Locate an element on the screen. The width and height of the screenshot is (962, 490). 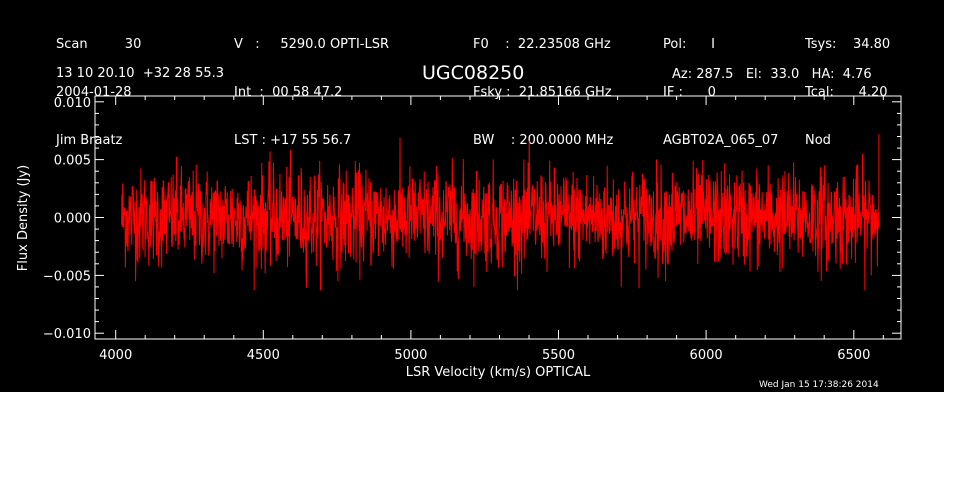
chart-title: UGC08250 is located at coordinates (473, 73).